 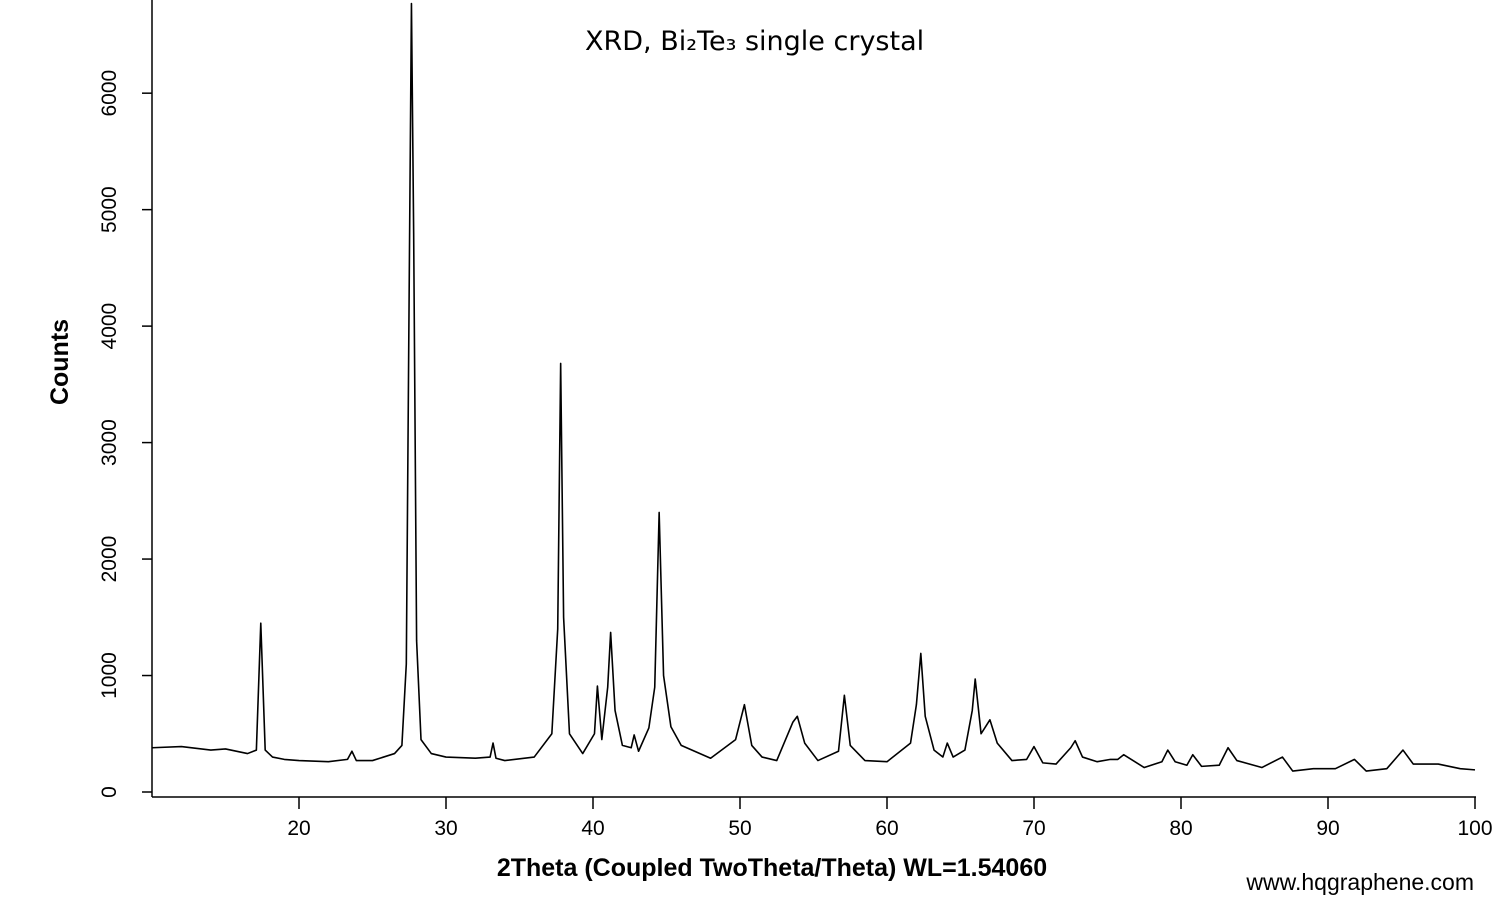 I want to click on y-tick-label: 1000, so click(x=109, y=675).